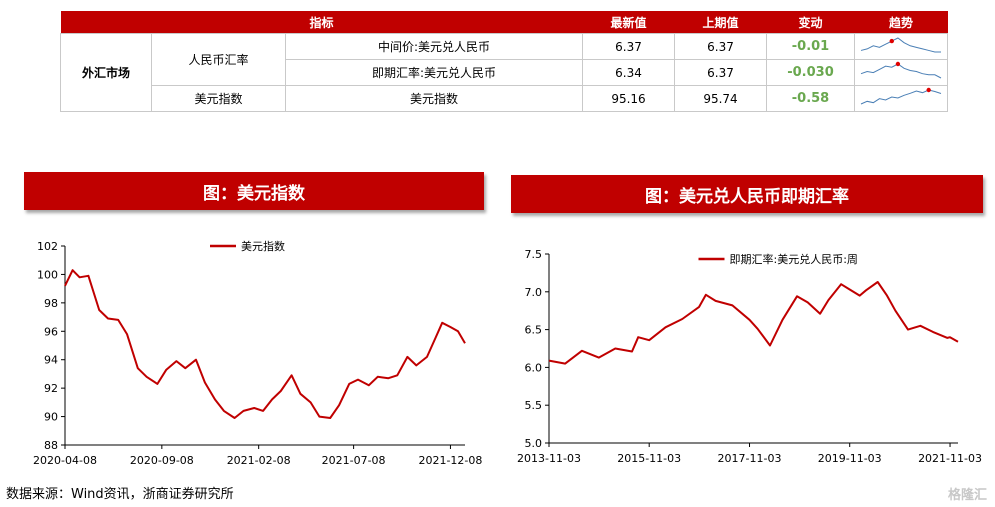  Describe the element at coordinates (534, 405) in the screenshot. I see `y-tick-label: 5.5` at that location.